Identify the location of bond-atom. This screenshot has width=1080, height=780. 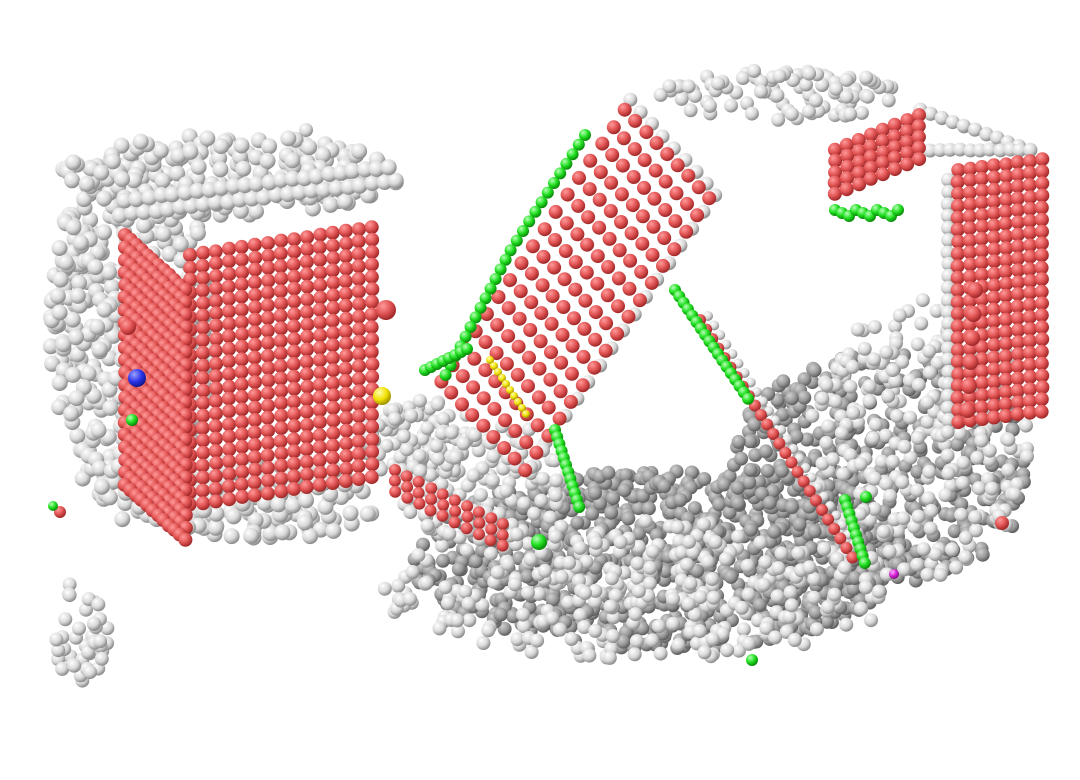
(529, 221).